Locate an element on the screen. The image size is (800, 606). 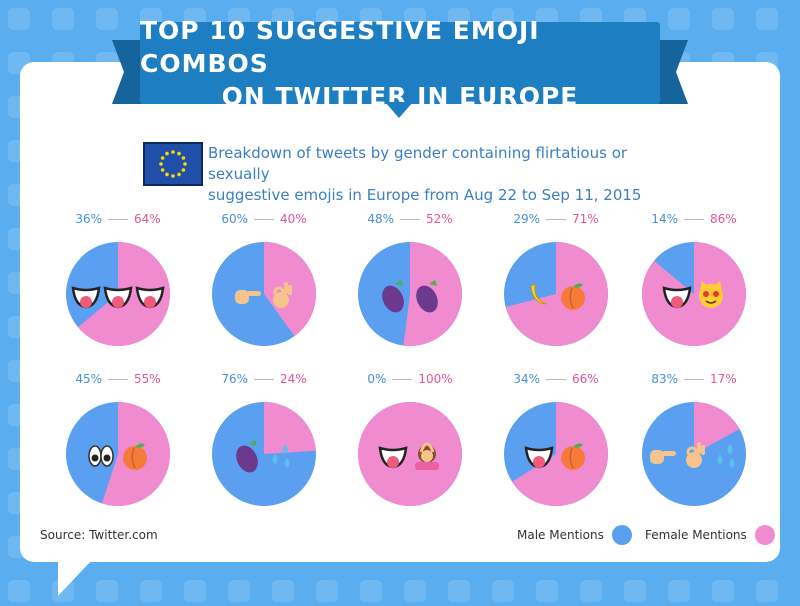
male-percent-label: 76% is located at coordinates (234, 379).